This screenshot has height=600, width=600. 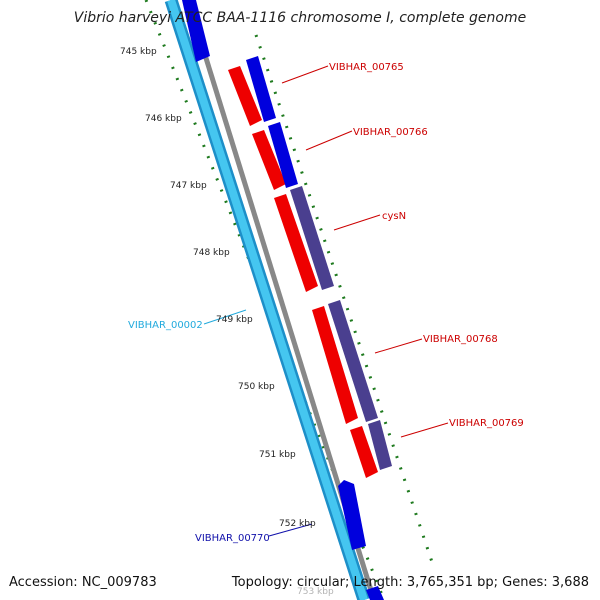 I want to click on gene-label-vibhar-00002: VIBHAR_00002, so click(x=165, y=325).